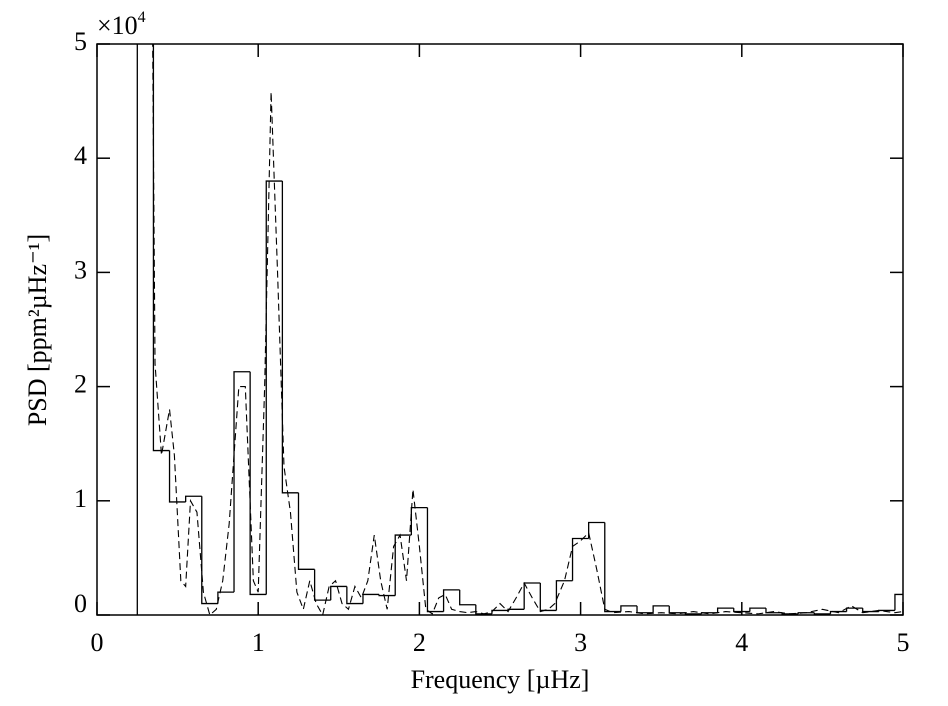  Describe the element at coordinates (80, 498) in the screenshot. I see `y-tick-label: 1` at that location.